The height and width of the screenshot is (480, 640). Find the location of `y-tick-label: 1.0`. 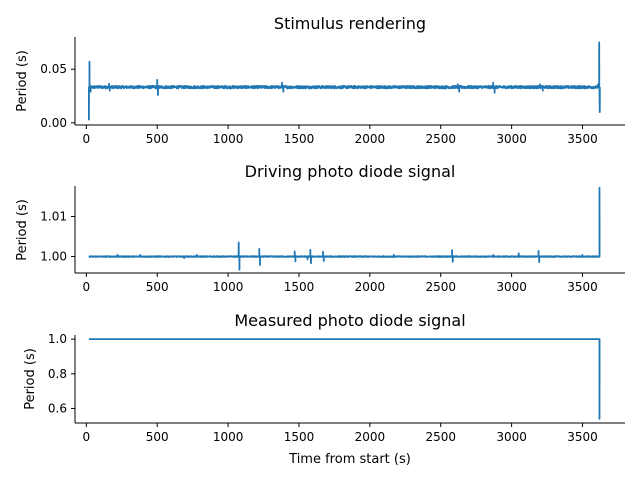

y-tick-label: 1.0 is located at coordinates (57, 339).